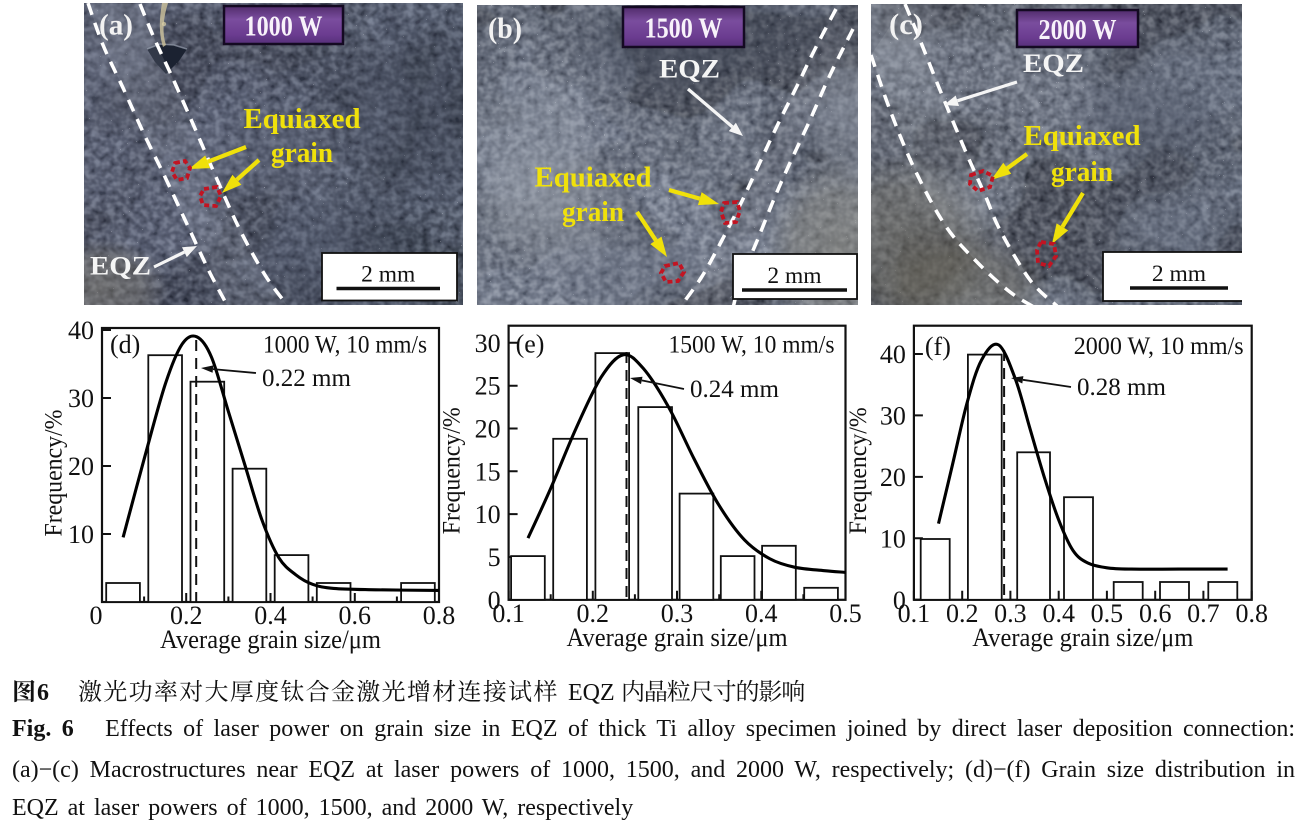  Describe the element at coordinates (938, 346) in the screenshot. I see `svg-text: (f)` at that location.